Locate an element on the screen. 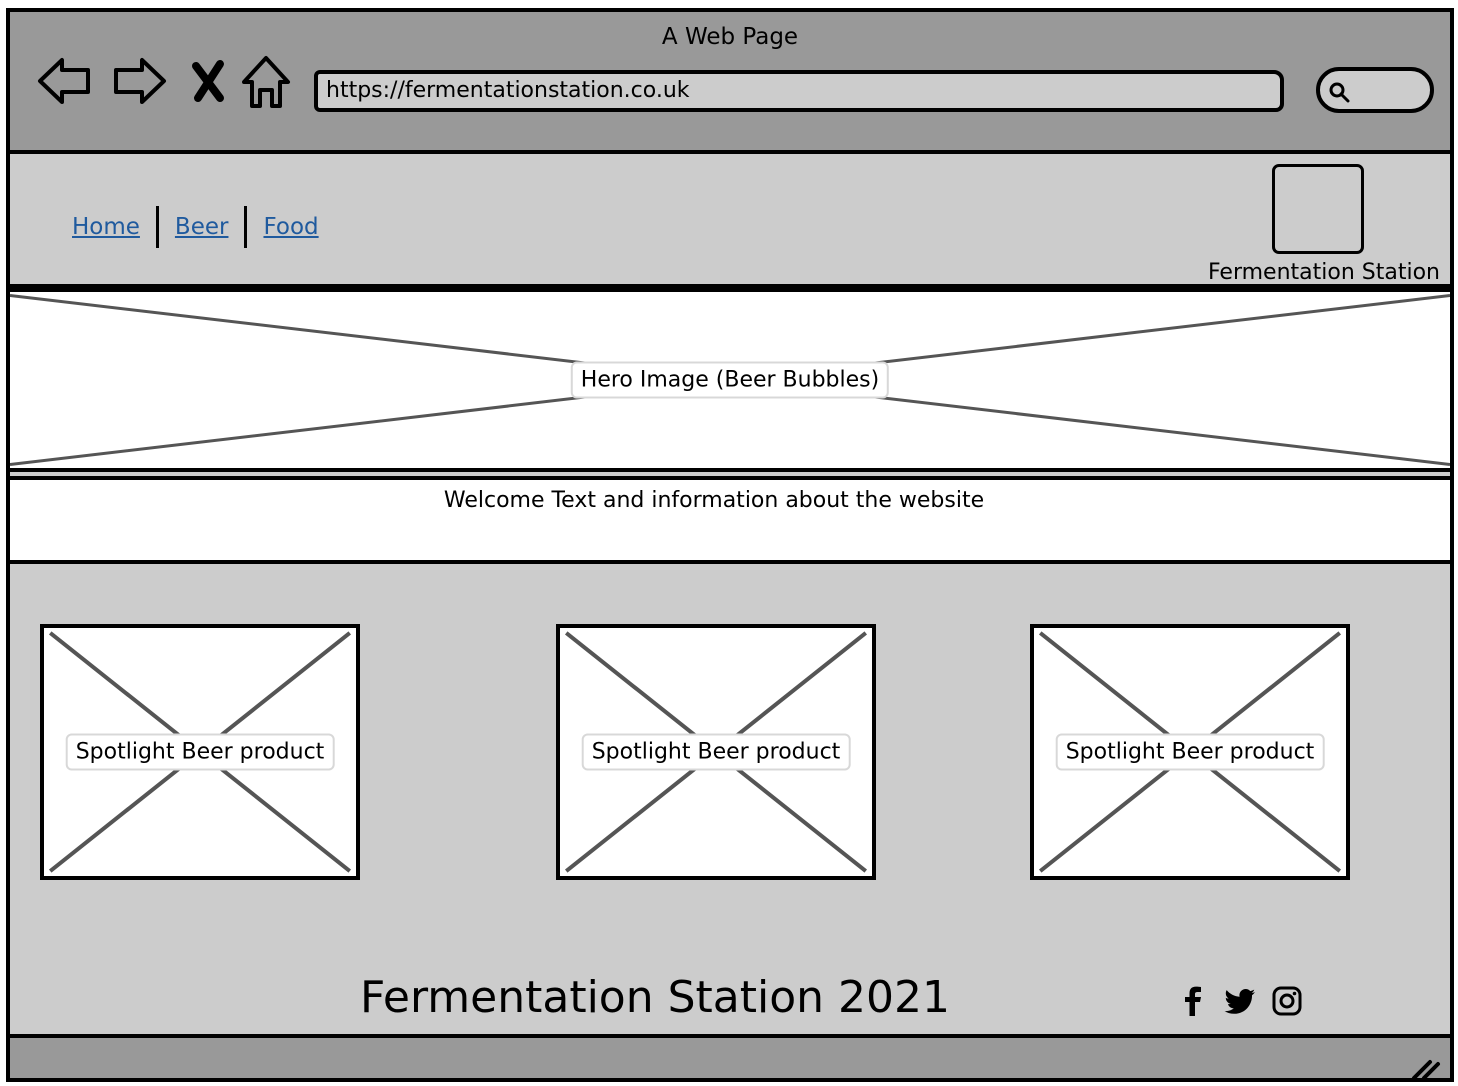  nav-link-beer: Beer is located at coordinates (201, 227).